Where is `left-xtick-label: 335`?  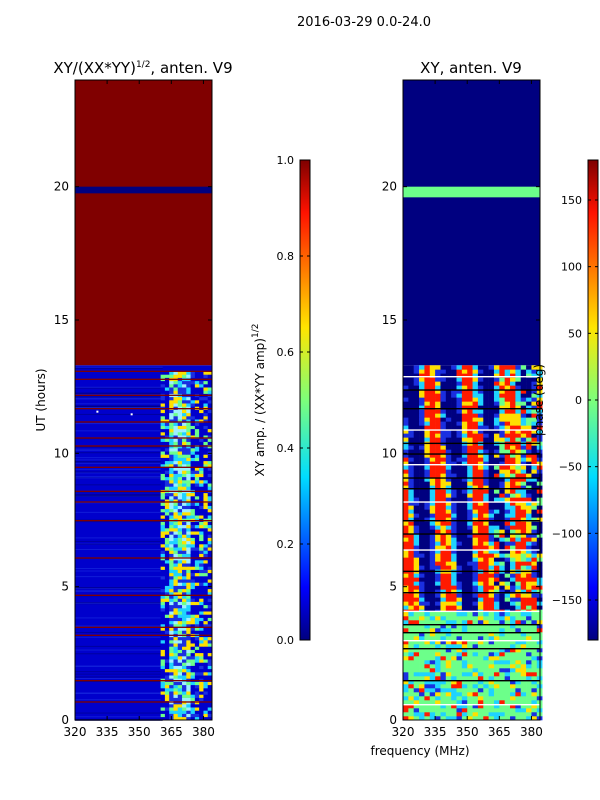 left-xtick-label: 335 is located at coordinates (107, 732).